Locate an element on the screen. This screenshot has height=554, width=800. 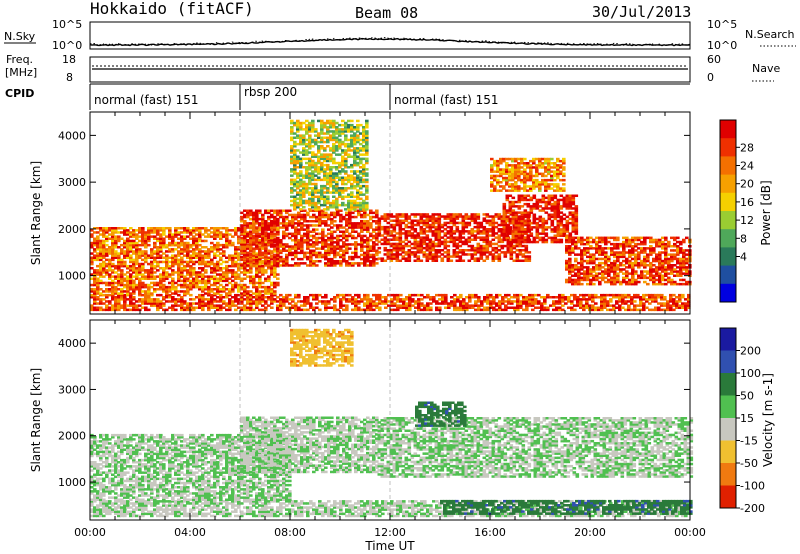
nsky-label: N.Sky is located at coordinates (20, 36).